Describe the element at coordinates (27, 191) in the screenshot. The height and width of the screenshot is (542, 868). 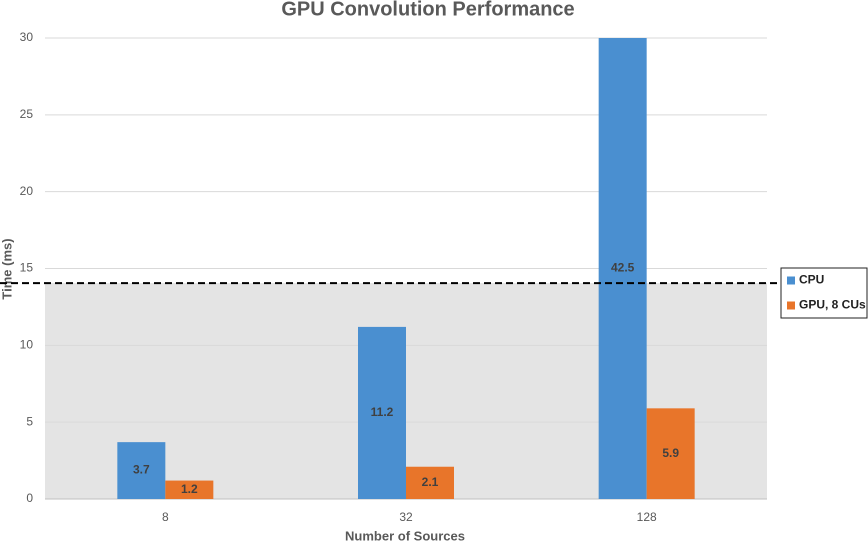
I see `y-tick-label: 20` at that location.